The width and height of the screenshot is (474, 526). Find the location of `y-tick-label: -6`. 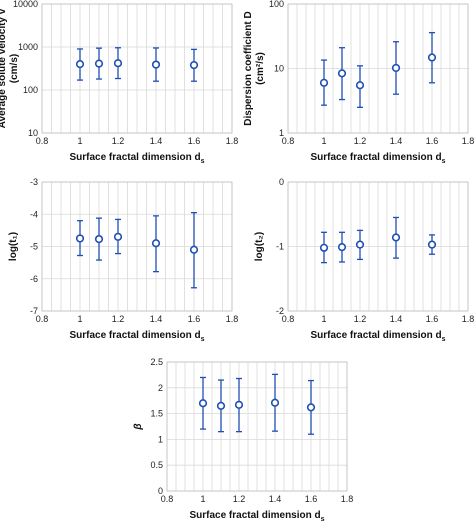

y-tick-label: -6 is located at coordinates (34, 279).